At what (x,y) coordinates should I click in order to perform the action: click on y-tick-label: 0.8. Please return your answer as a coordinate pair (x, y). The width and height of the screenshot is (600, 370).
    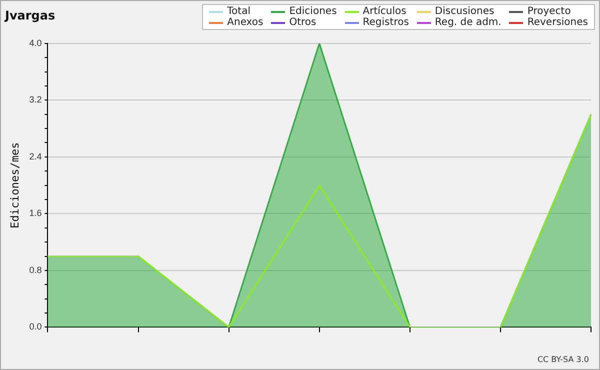
    Looking at the image, I should click on (35, 269).